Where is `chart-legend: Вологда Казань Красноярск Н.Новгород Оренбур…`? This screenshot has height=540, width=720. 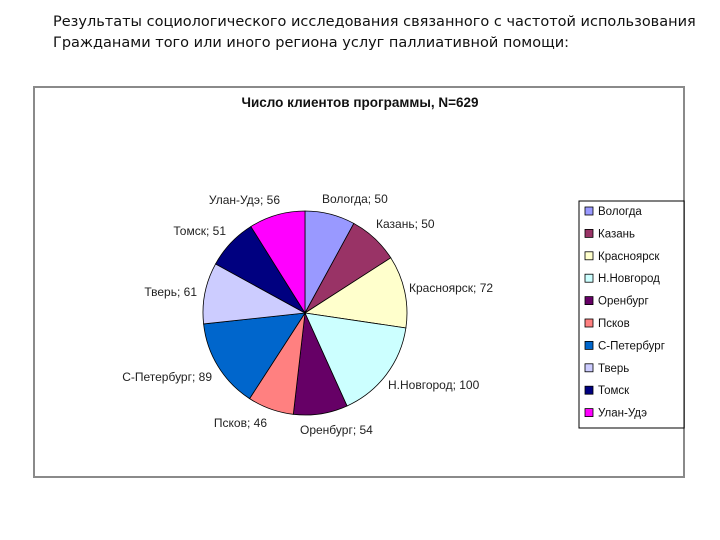
chart-legend: Вологда Казань Красноярск Н.Новгород Оренбур… is located at coordinates (631, 314).